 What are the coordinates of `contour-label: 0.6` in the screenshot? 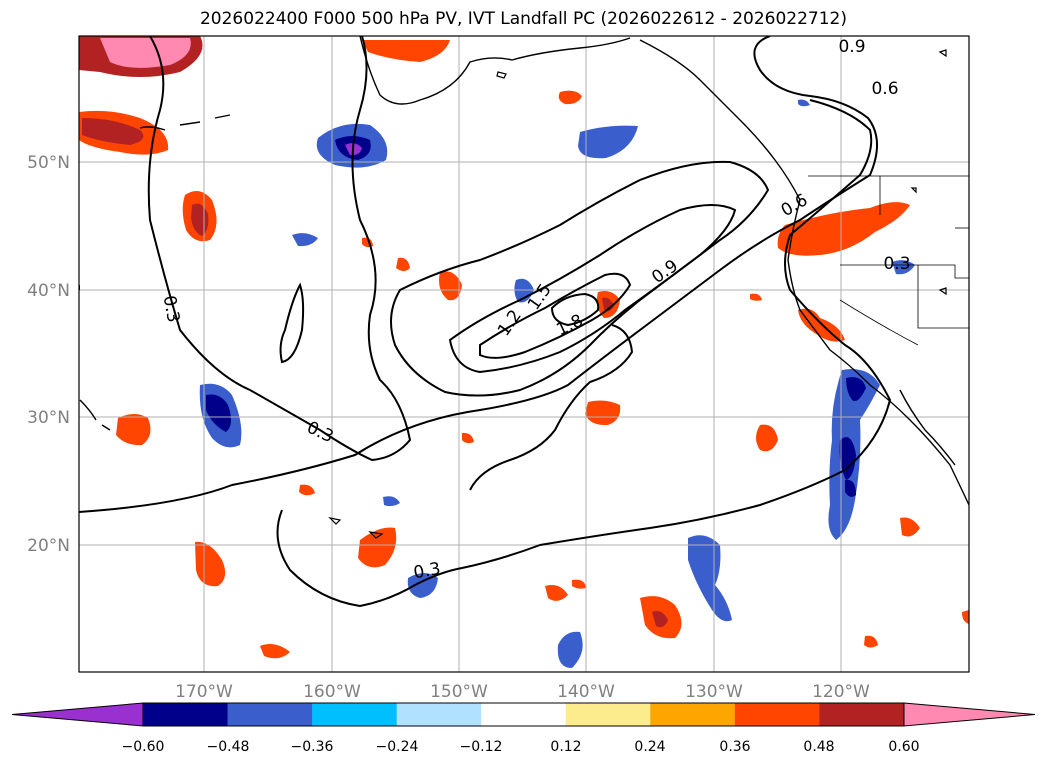 It's located at (884, 89).